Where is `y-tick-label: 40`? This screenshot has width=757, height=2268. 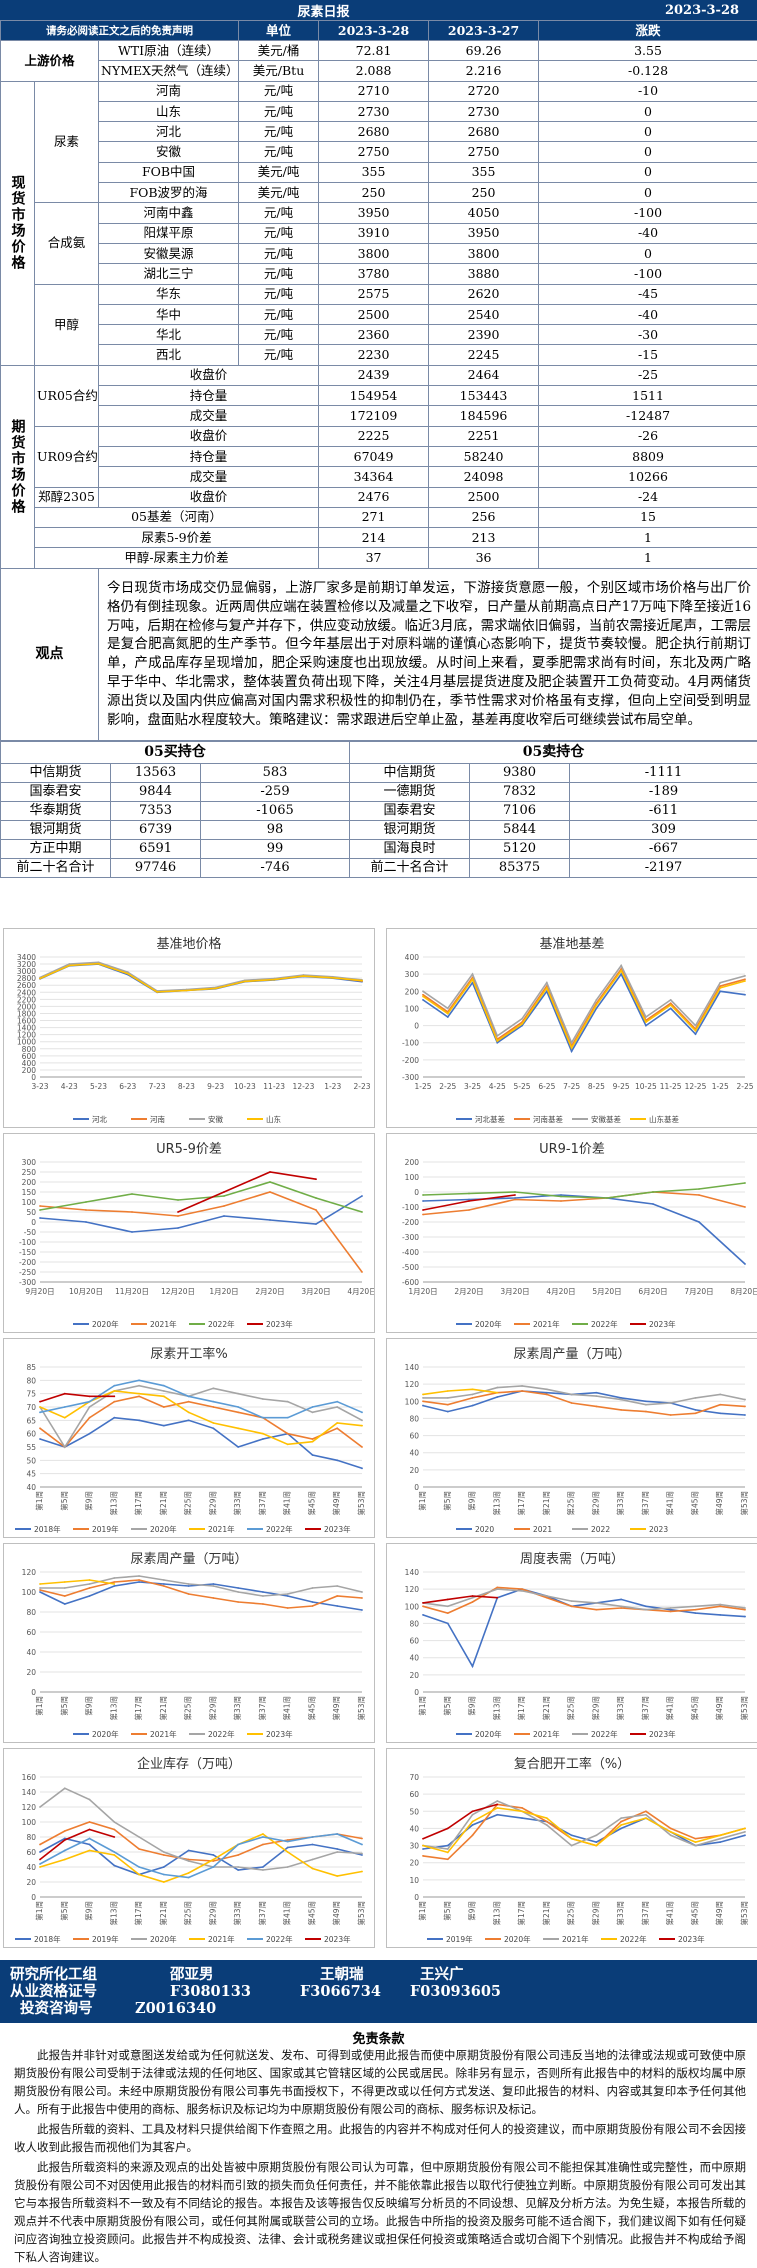 y-tick-label: 40 is located at coordinates (414, 1658).